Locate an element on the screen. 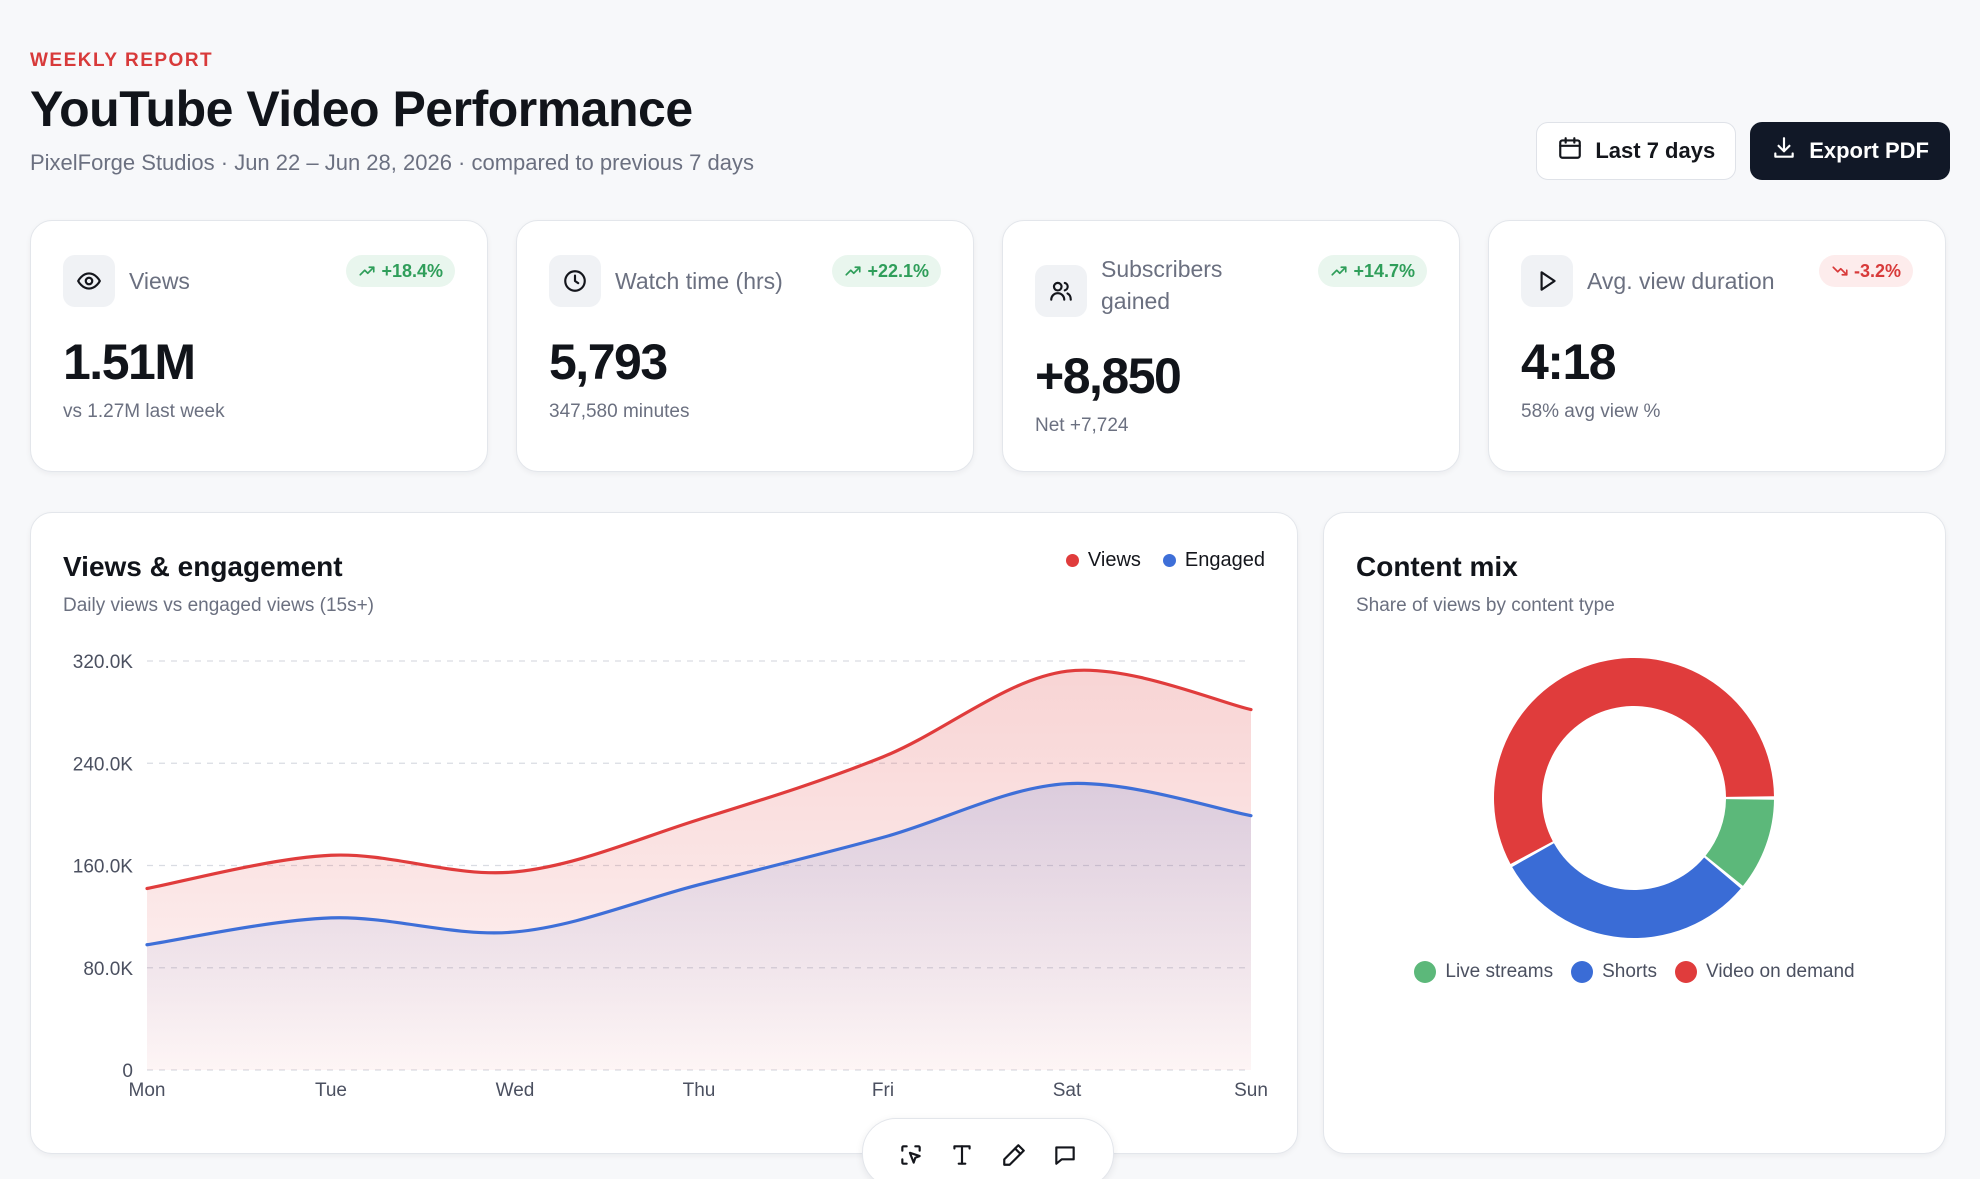 This screenshot has width=1980, height=1179. calendar-icon is located at coordinates (1570, 151).